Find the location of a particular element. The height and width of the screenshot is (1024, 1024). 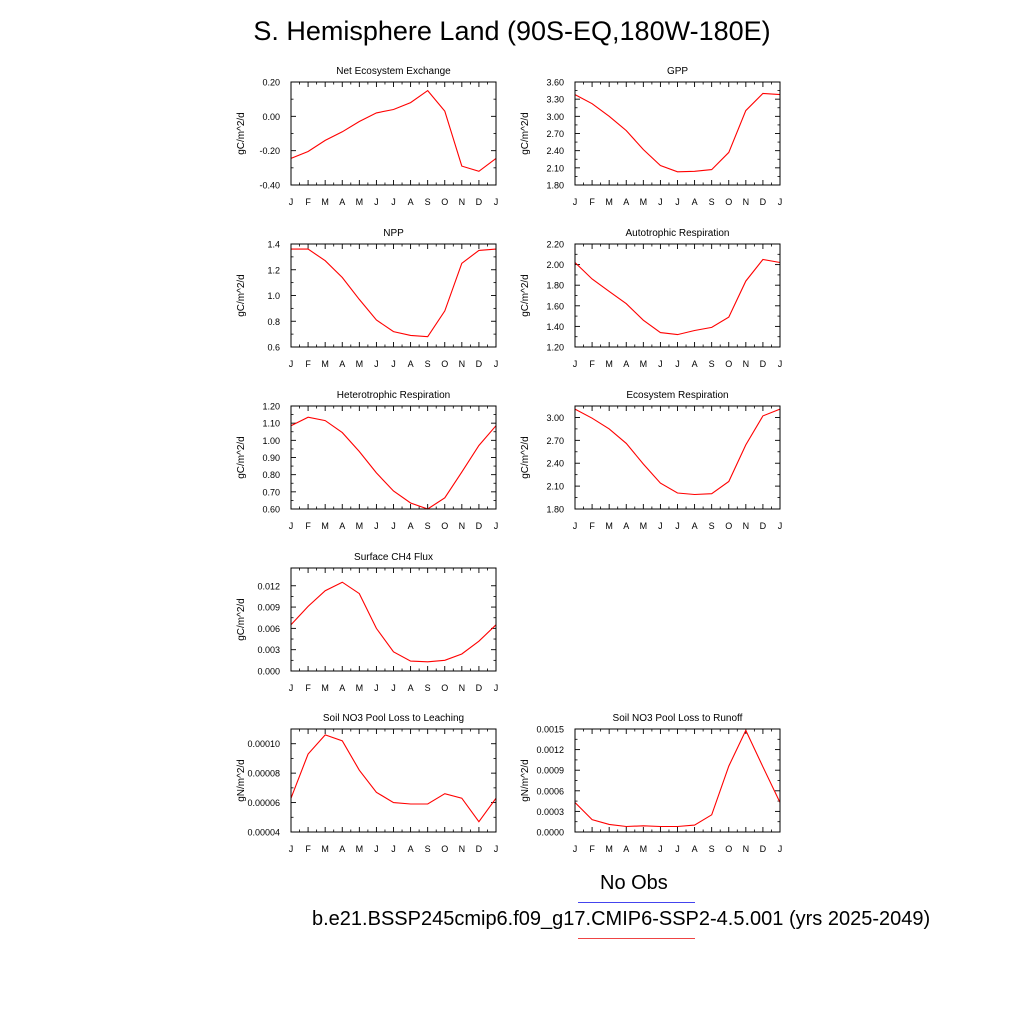

y-tick-label: 1.4 is located at coordinates (273, 245).